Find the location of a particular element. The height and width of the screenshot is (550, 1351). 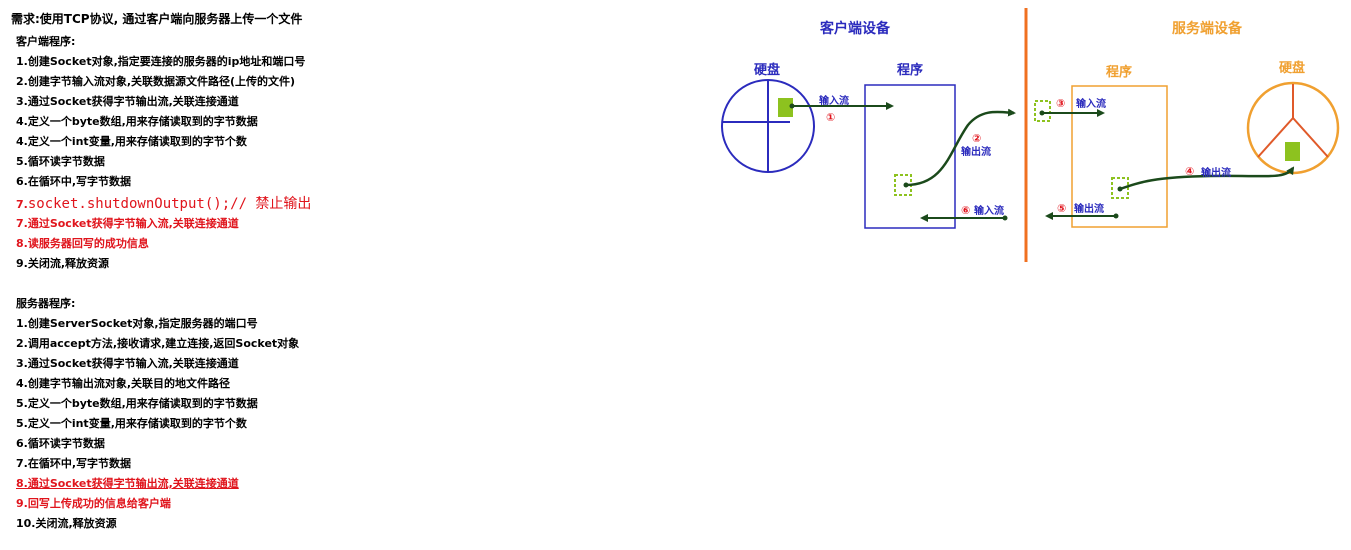

client-step: 2.创建字节输入流对象,关联数据源文件路径(上传的文件) is located at coordinates (156, 81).